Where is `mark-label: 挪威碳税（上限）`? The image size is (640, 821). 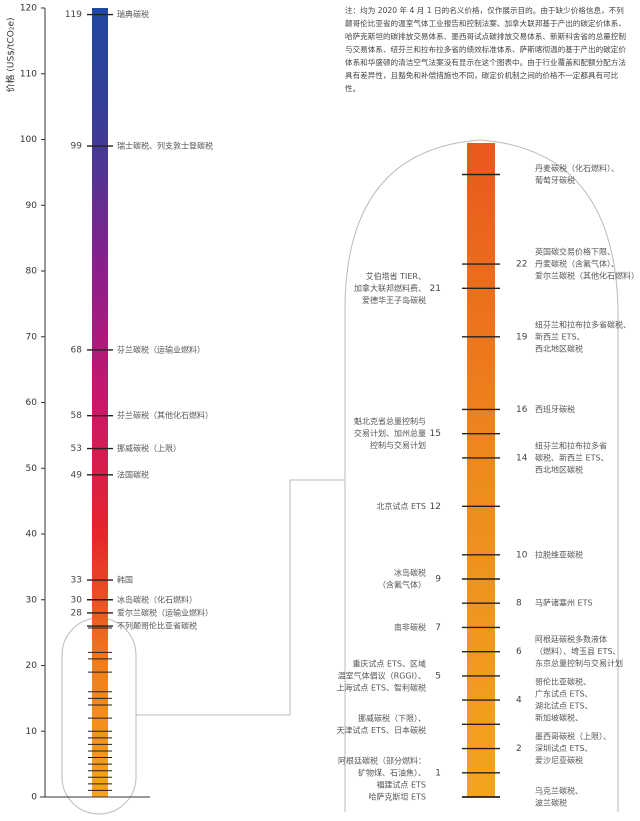 mark-label: 挪威碳税（上限） is located at coordinates (149, 448).